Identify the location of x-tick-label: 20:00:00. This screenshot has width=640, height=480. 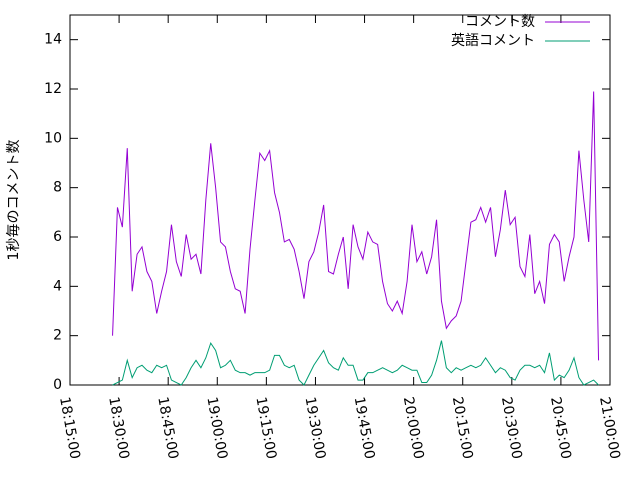
(413, 428).